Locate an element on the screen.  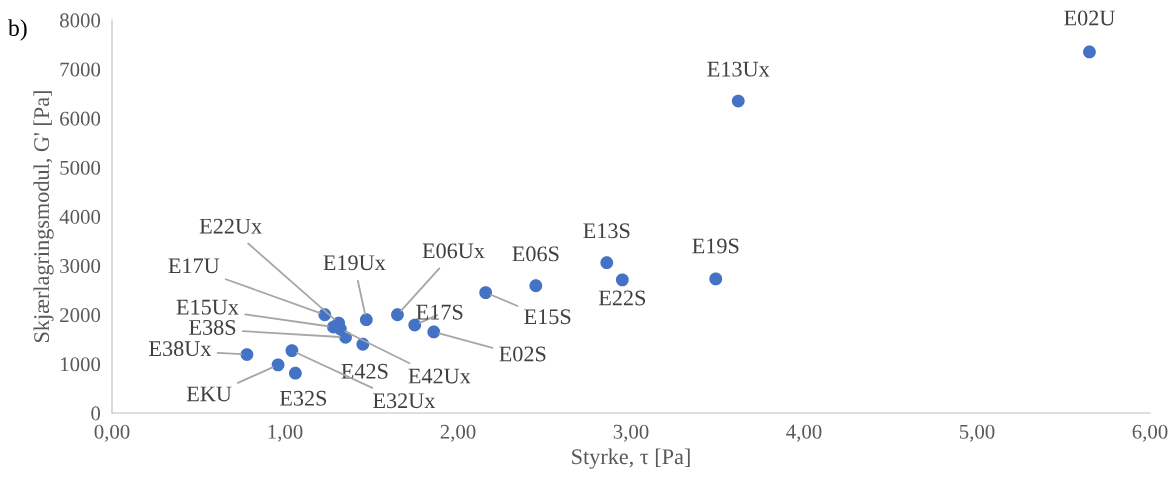
y-tick-label: 2000 is located at coordinates (80, 315).